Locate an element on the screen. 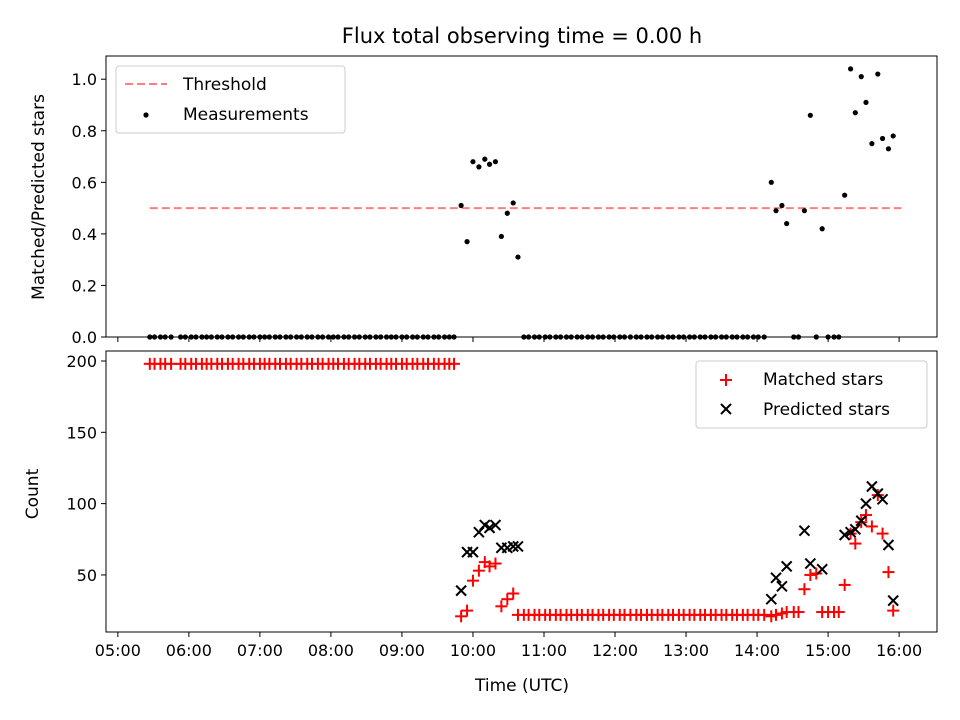 This screenshot has width=960, height=720. top-y-tick-label: 0.4 is located at coordinates (84, 234).